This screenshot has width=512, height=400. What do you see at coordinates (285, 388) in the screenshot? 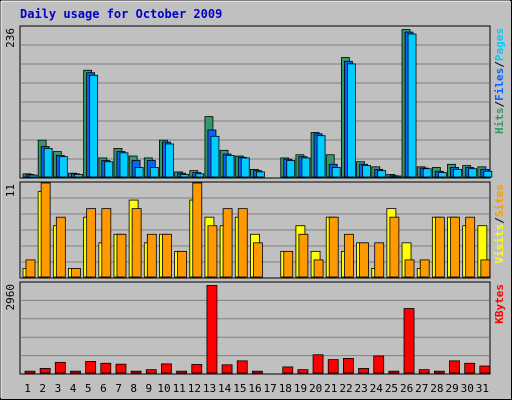
I see `x-tick-label: 18` at bounding box center [285, 388].